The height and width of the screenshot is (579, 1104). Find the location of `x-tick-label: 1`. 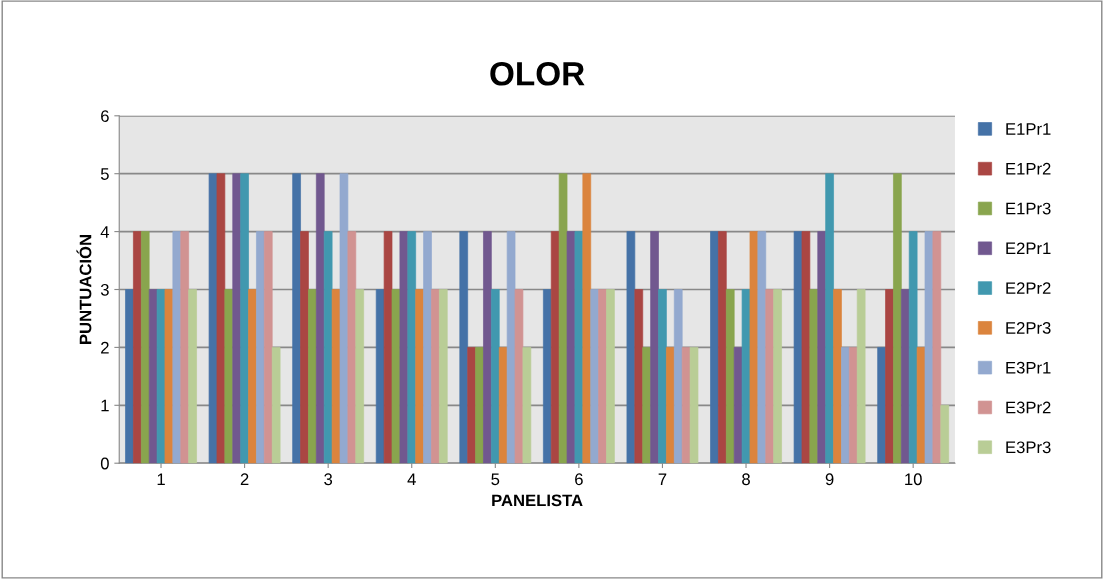

x-tick-label: 1 is located at coordinates (161, 479).